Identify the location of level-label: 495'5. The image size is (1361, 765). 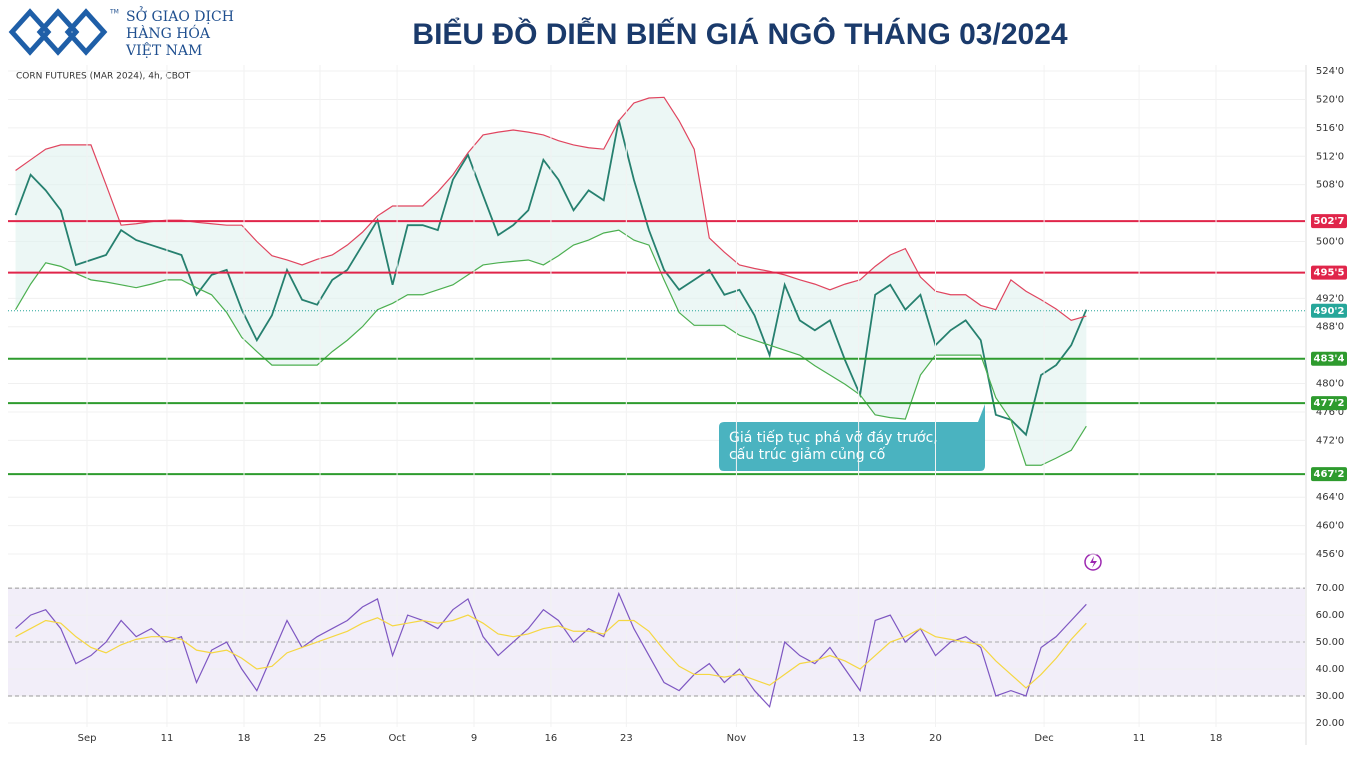
(1329, 273).